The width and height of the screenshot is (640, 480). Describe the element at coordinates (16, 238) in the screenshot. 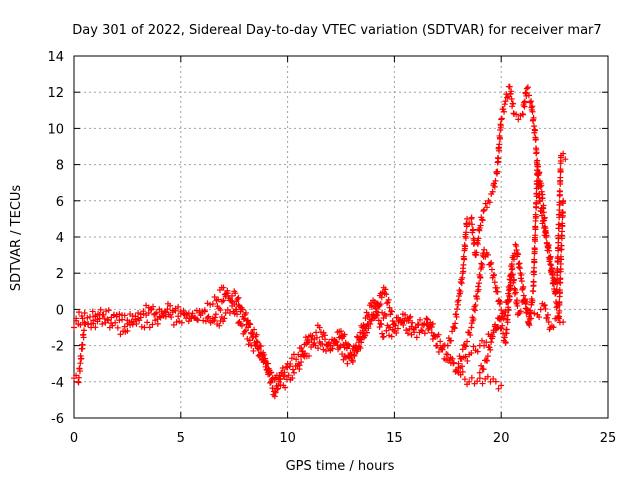

I see `y-axis-label: SDTVAR / TECUs` at that location.